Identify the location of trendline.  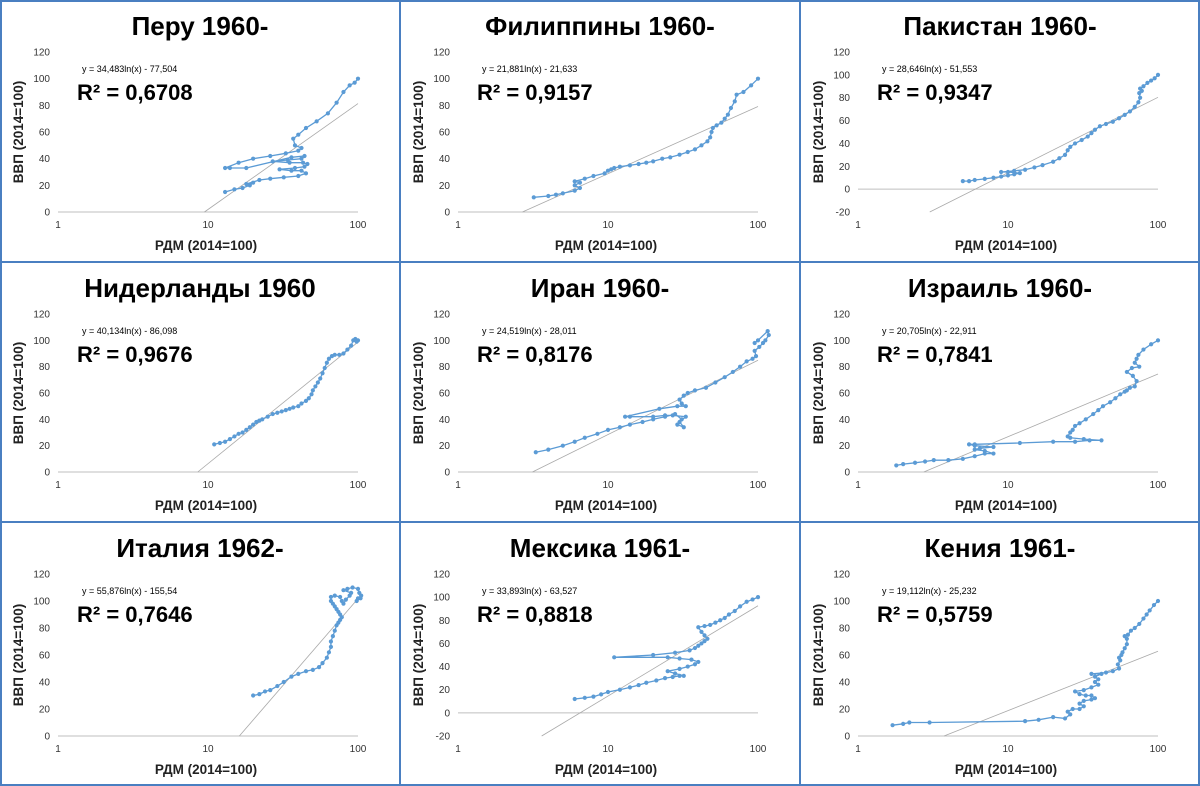
(278, 407).